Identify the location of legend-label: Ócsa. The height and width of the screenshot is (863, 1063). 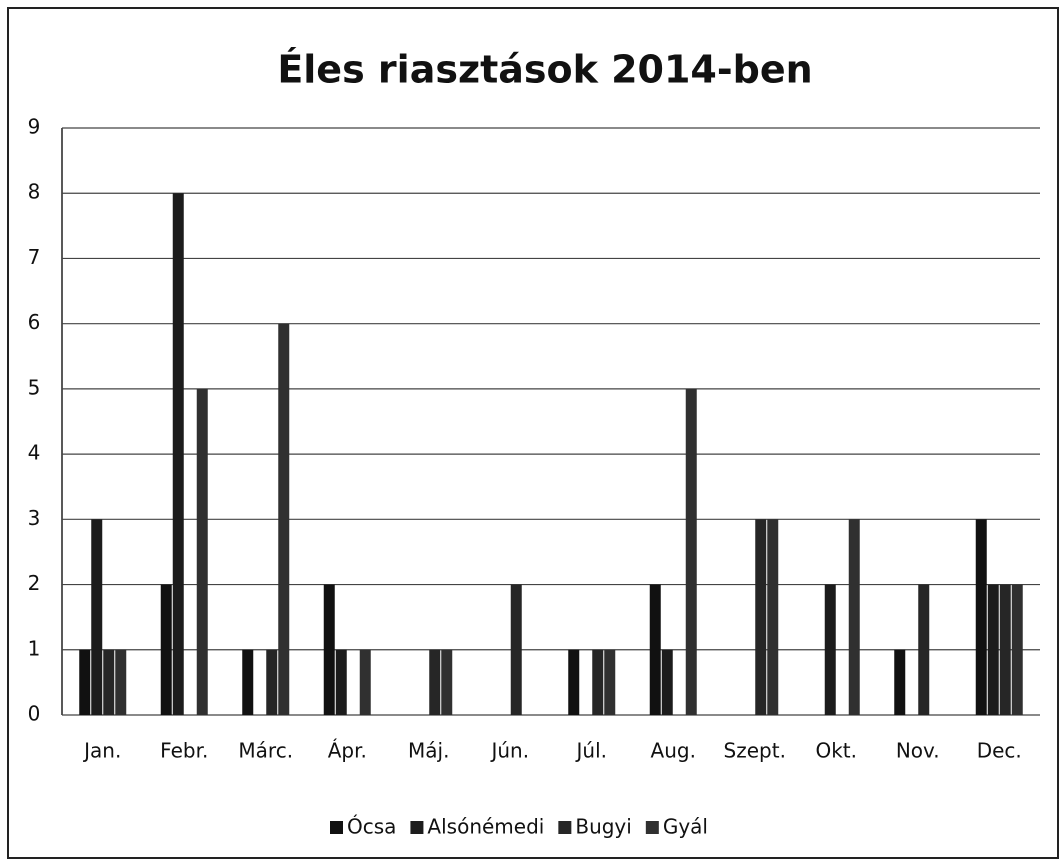
(371, 827).